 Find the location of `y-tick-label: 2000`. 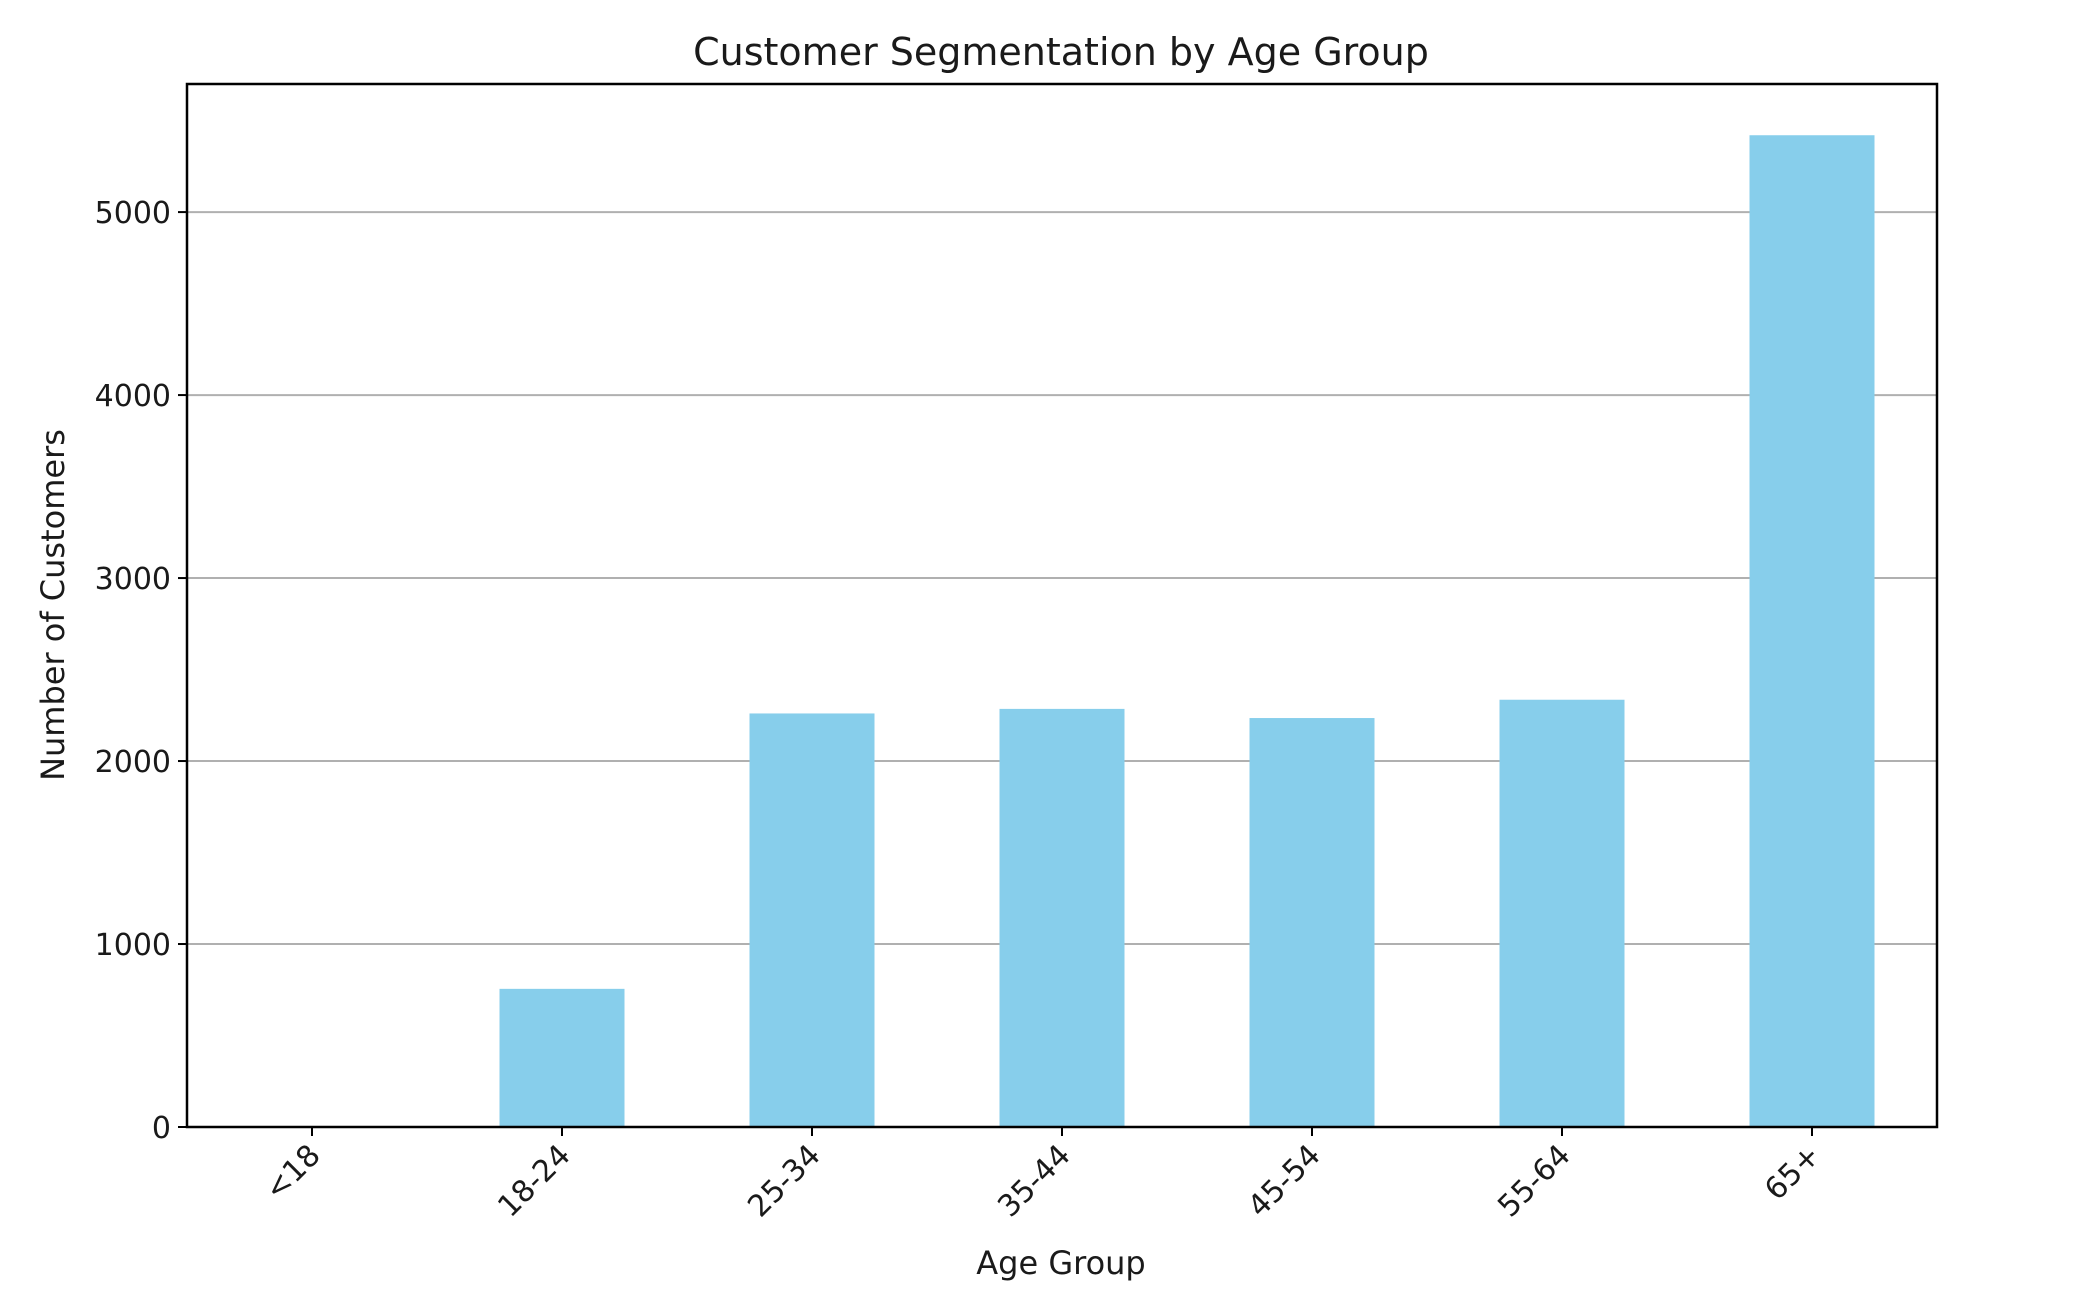

y-tick-label: 2000 is located at coordinates (133, 762).